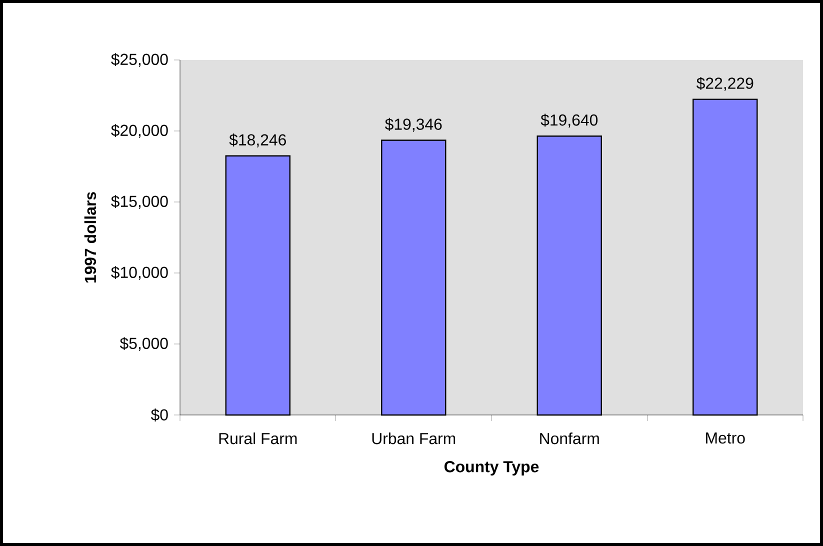  I want to click on y-tick-label: $0, so click(159, 415).